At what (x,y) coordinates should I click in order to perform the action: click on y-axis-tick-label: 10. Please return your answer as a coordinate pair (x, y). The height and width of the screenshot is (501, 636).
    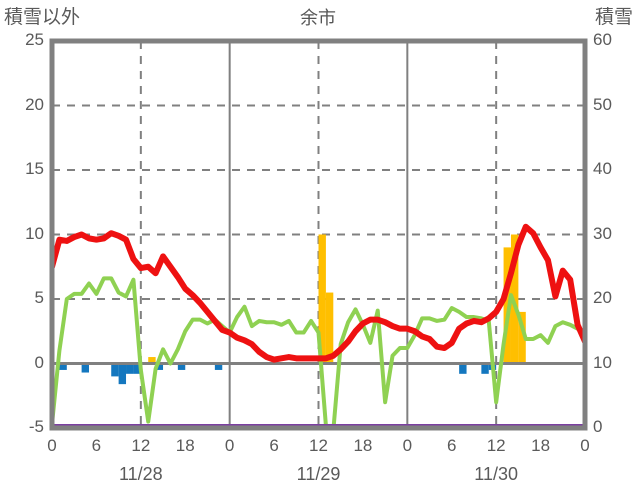
    Looking at the image, I should click on (34, 233).